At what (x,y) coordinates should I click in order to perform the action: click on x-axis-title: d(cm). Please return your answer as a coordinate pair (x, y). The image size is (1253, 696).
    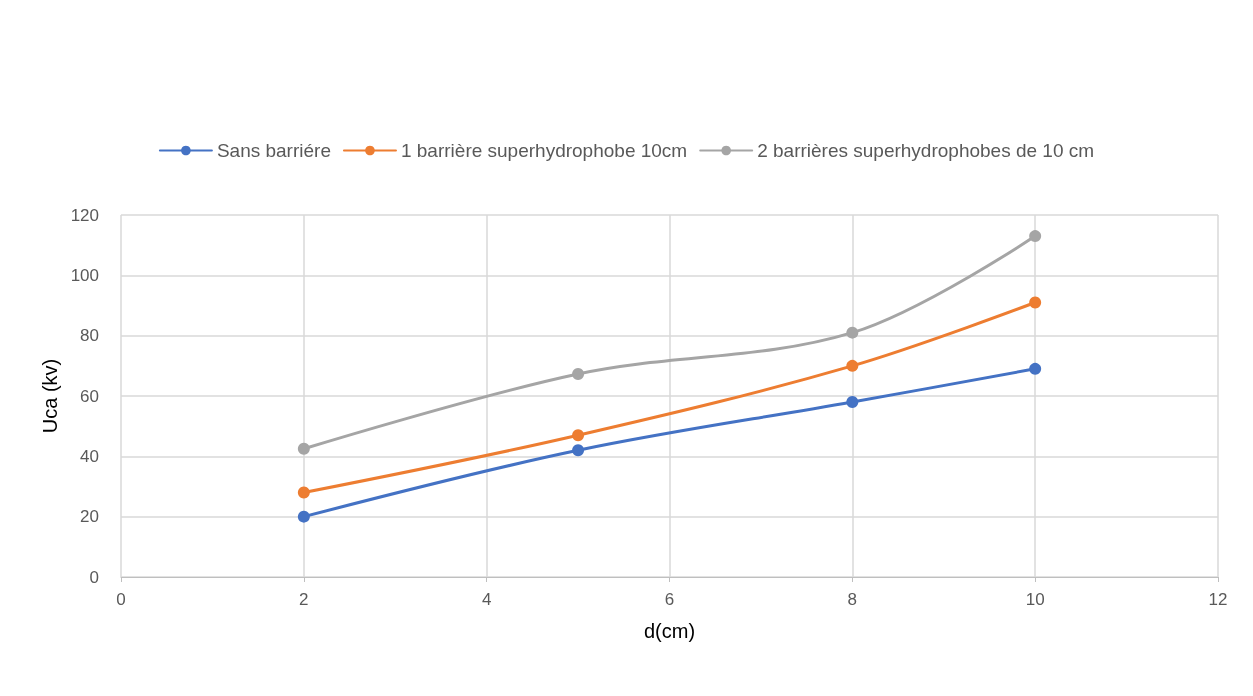
    Looking at the image, I should click on (669, 631).